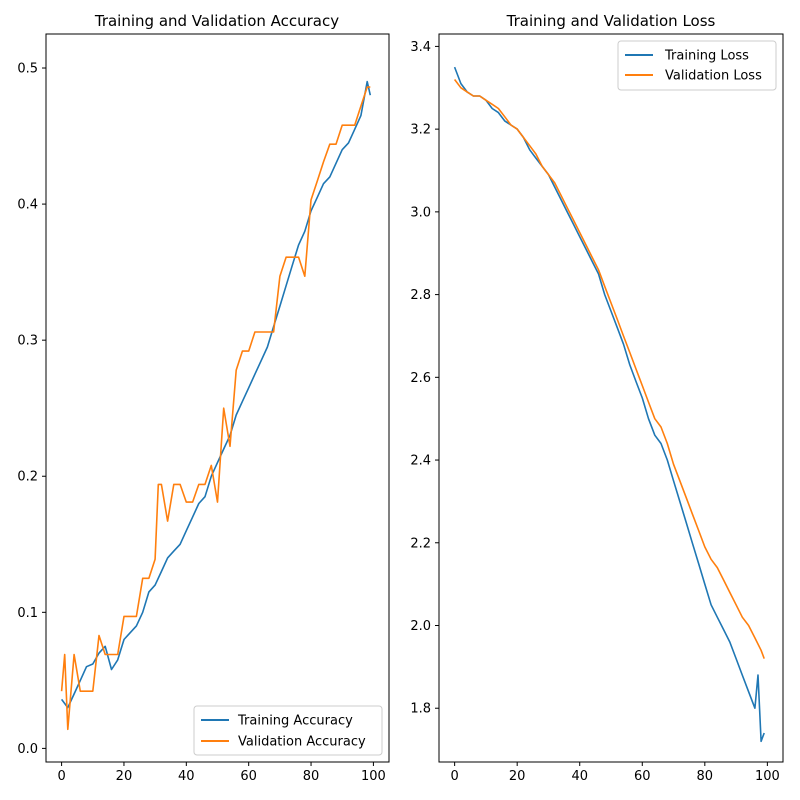 The image size is (800, 800). Describe the element at coordinates (27, 613) in the screenshot. I see `accuracy-y-tick-label: 0.1` at that location.